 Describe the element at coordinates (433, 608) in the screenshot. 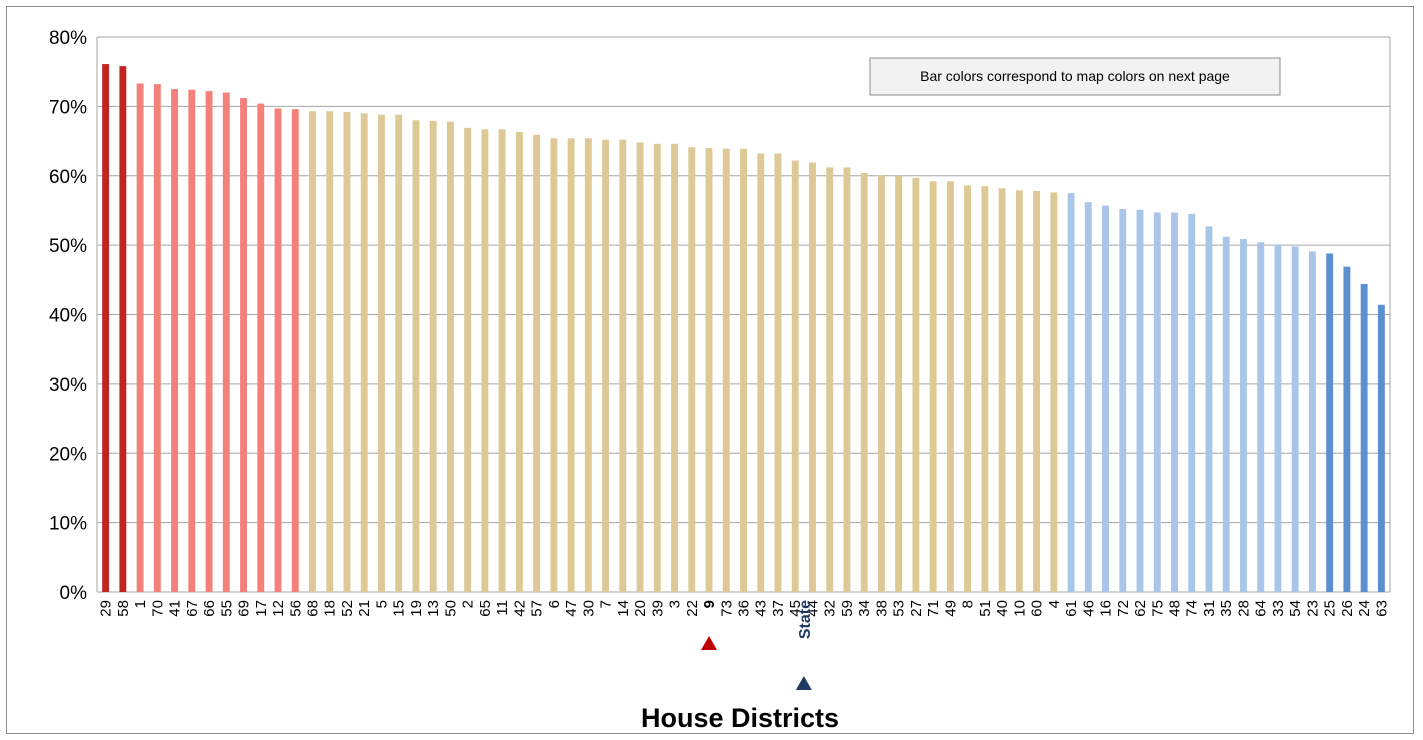

I see `x-tick-label: 13` at that location.